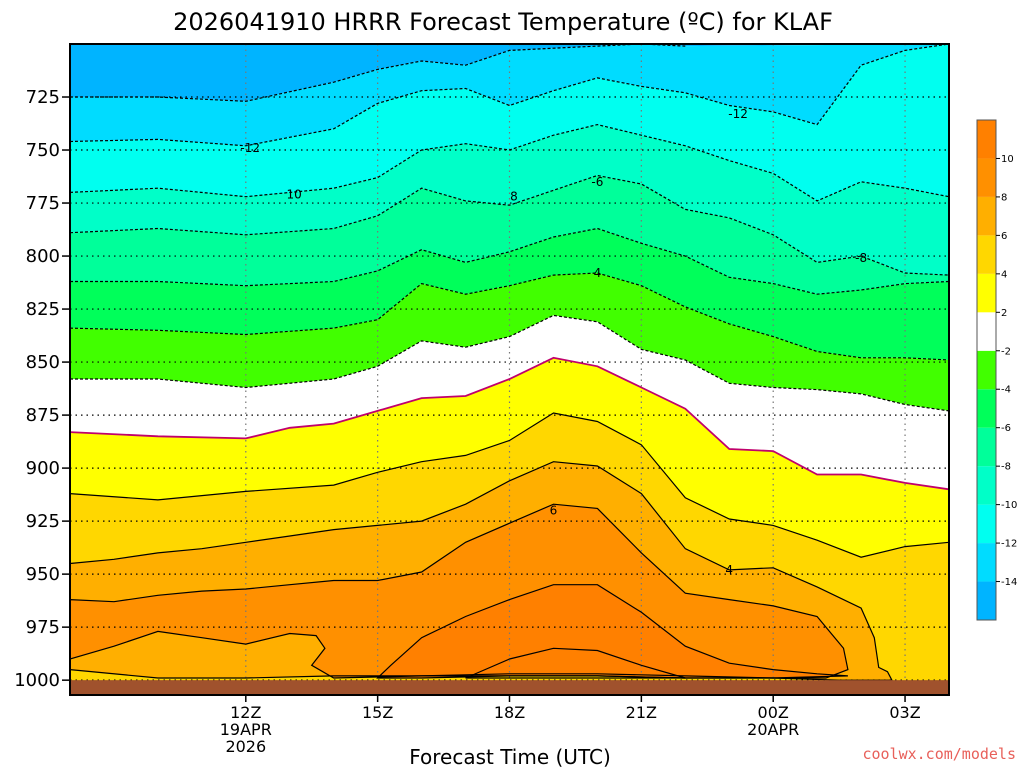 Image resolution: width=1024 pixels, height=768 pixels. What do you see at coordinates (1004, 274) in the screenshot?
I see `colorbar-tick-label: 4` at bounding box center [1004, 274].